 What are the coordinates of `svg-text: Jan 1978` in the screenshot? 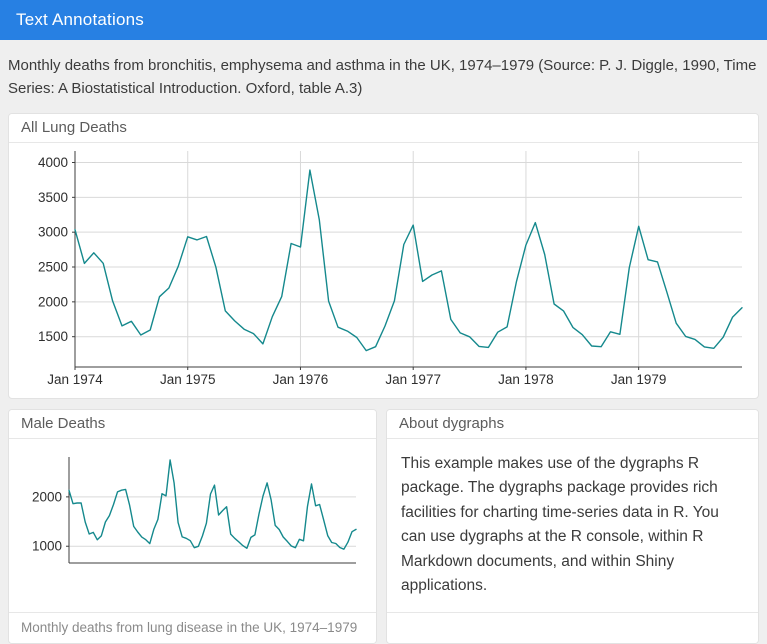 It's located at (526, 379).